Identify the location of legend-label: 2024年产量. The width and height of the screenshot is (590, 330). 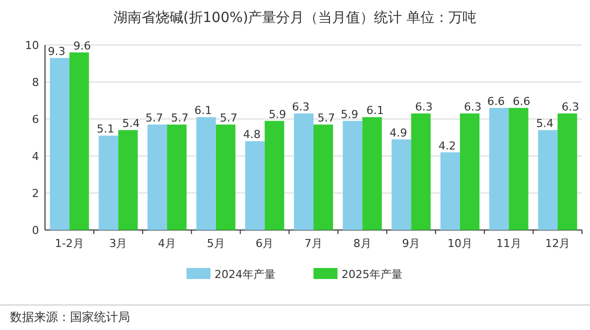
(245, 274).